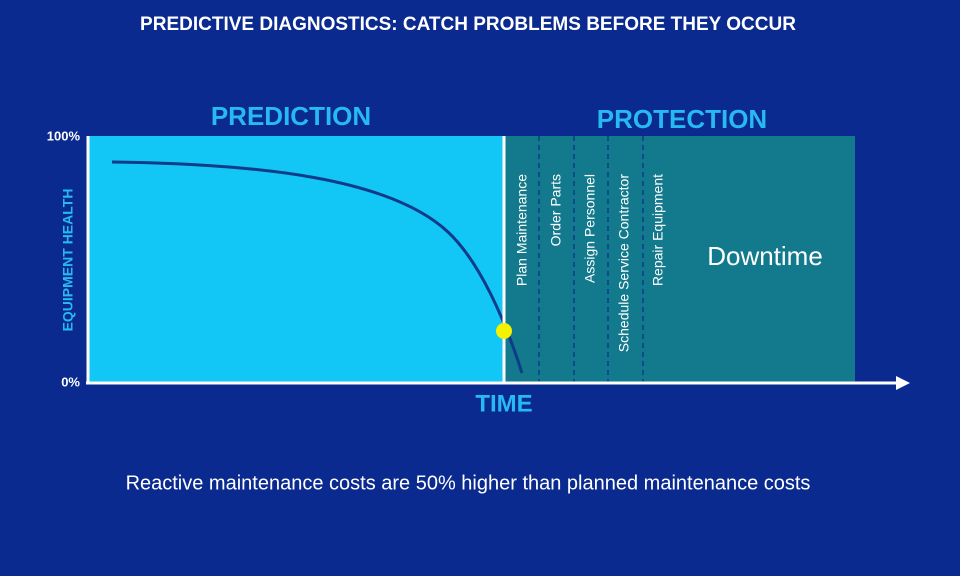 This screenshot has height=576, width=960. Describe the element at coordinates (556, 210) in the screenshot. I see `step-label: Order Parts` at that location.